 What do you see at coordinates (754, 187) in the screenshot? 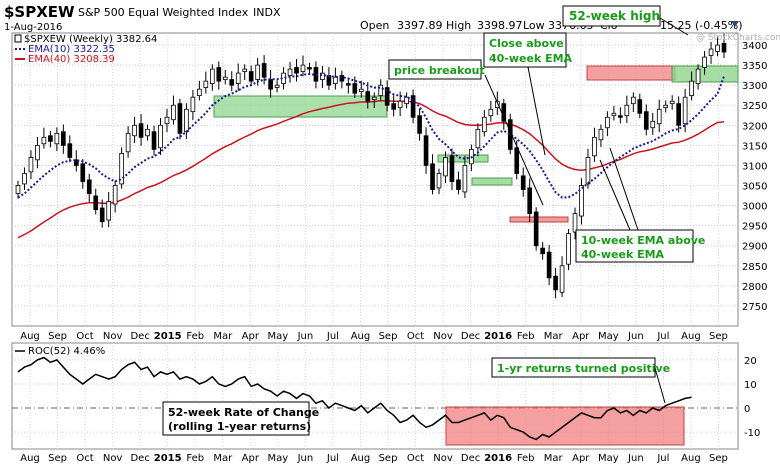
I see `y-tick-label: 3050` at bounding box center [754, 187].